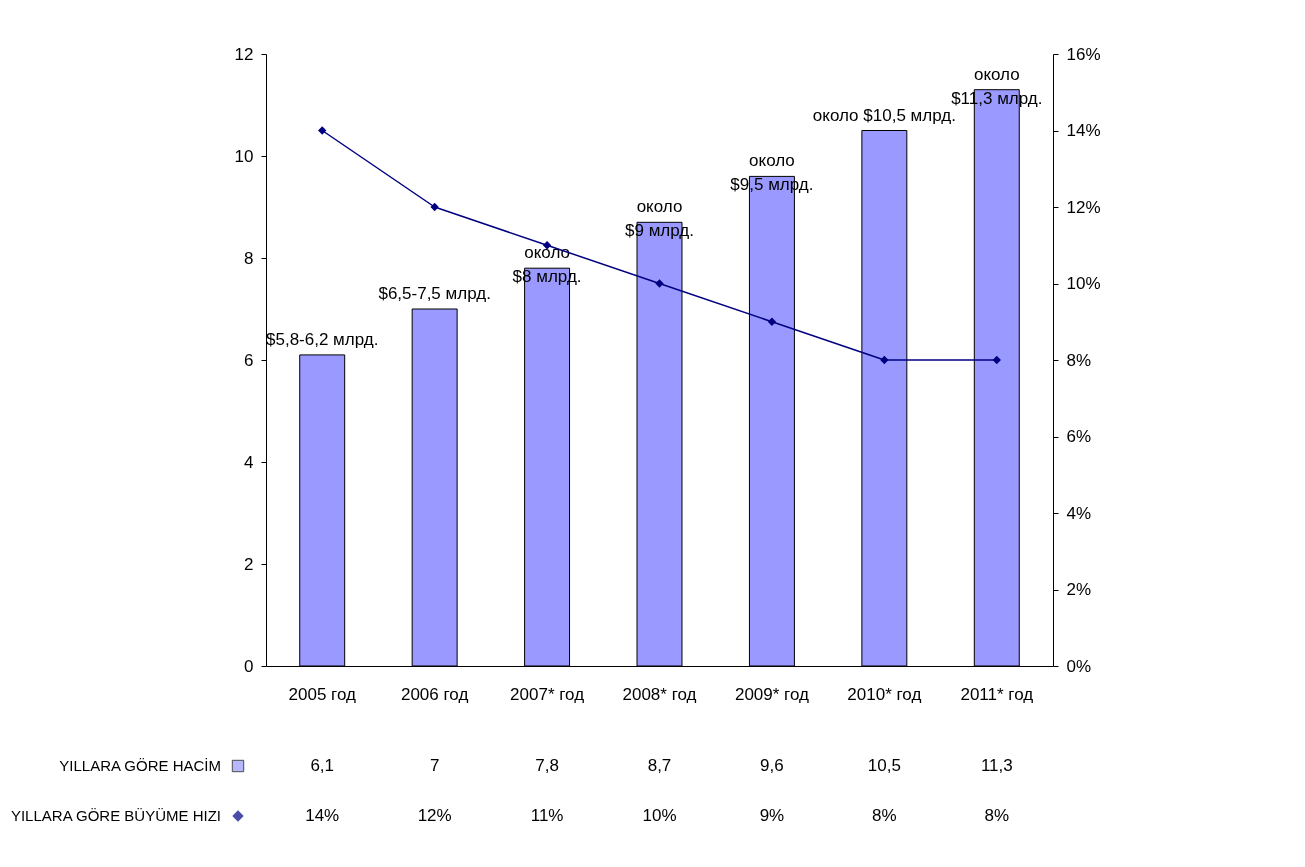 The width and height of the screenshot is (1305, 867). What do you see at coordinates (140, 765) in the screenshot?
I see `legend-label: YILLARA GÖRE HACİM` at bounding box center [140, 765].